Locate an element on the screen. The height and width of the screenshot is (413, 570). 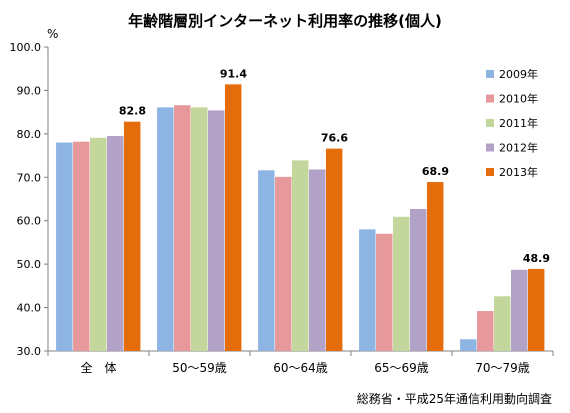
data-label: 68.9 is located at coordinates (435, 171).